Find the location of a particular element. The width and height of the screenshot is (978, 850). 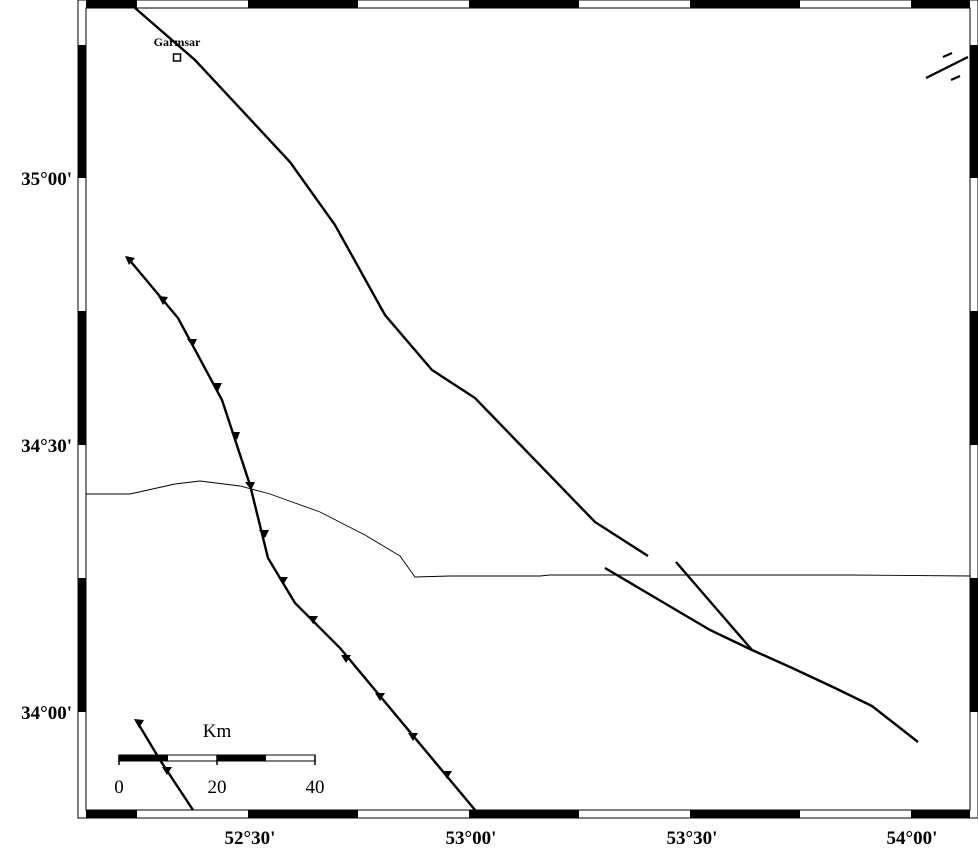

scale-label: 0 is located at coordinates (119, 787).